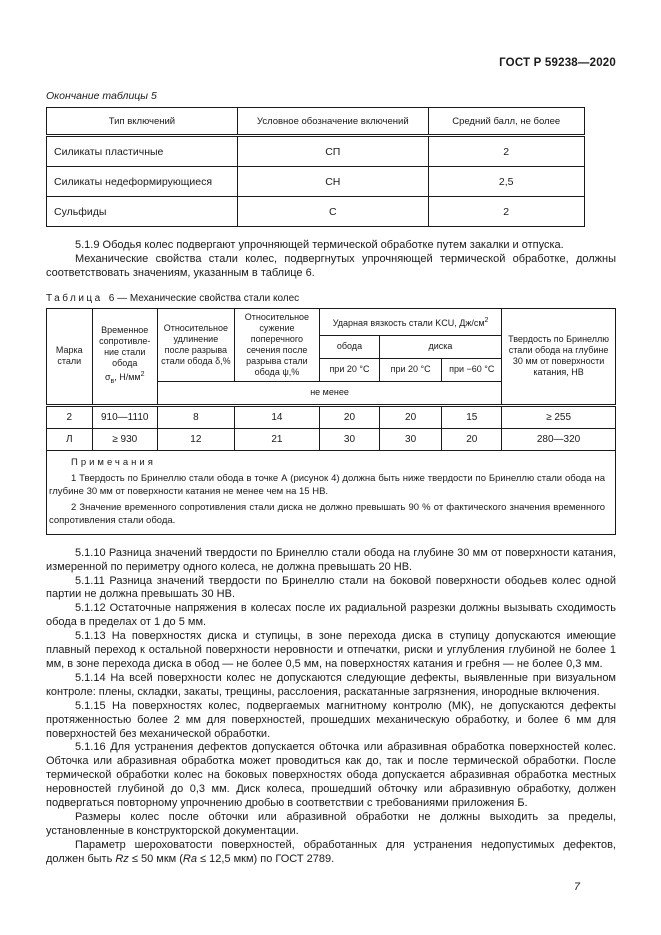 The width and height of the screenshot is (661, 935). I want to click on table5-header-designation: Условное обозначение включений, so click(332, 121).